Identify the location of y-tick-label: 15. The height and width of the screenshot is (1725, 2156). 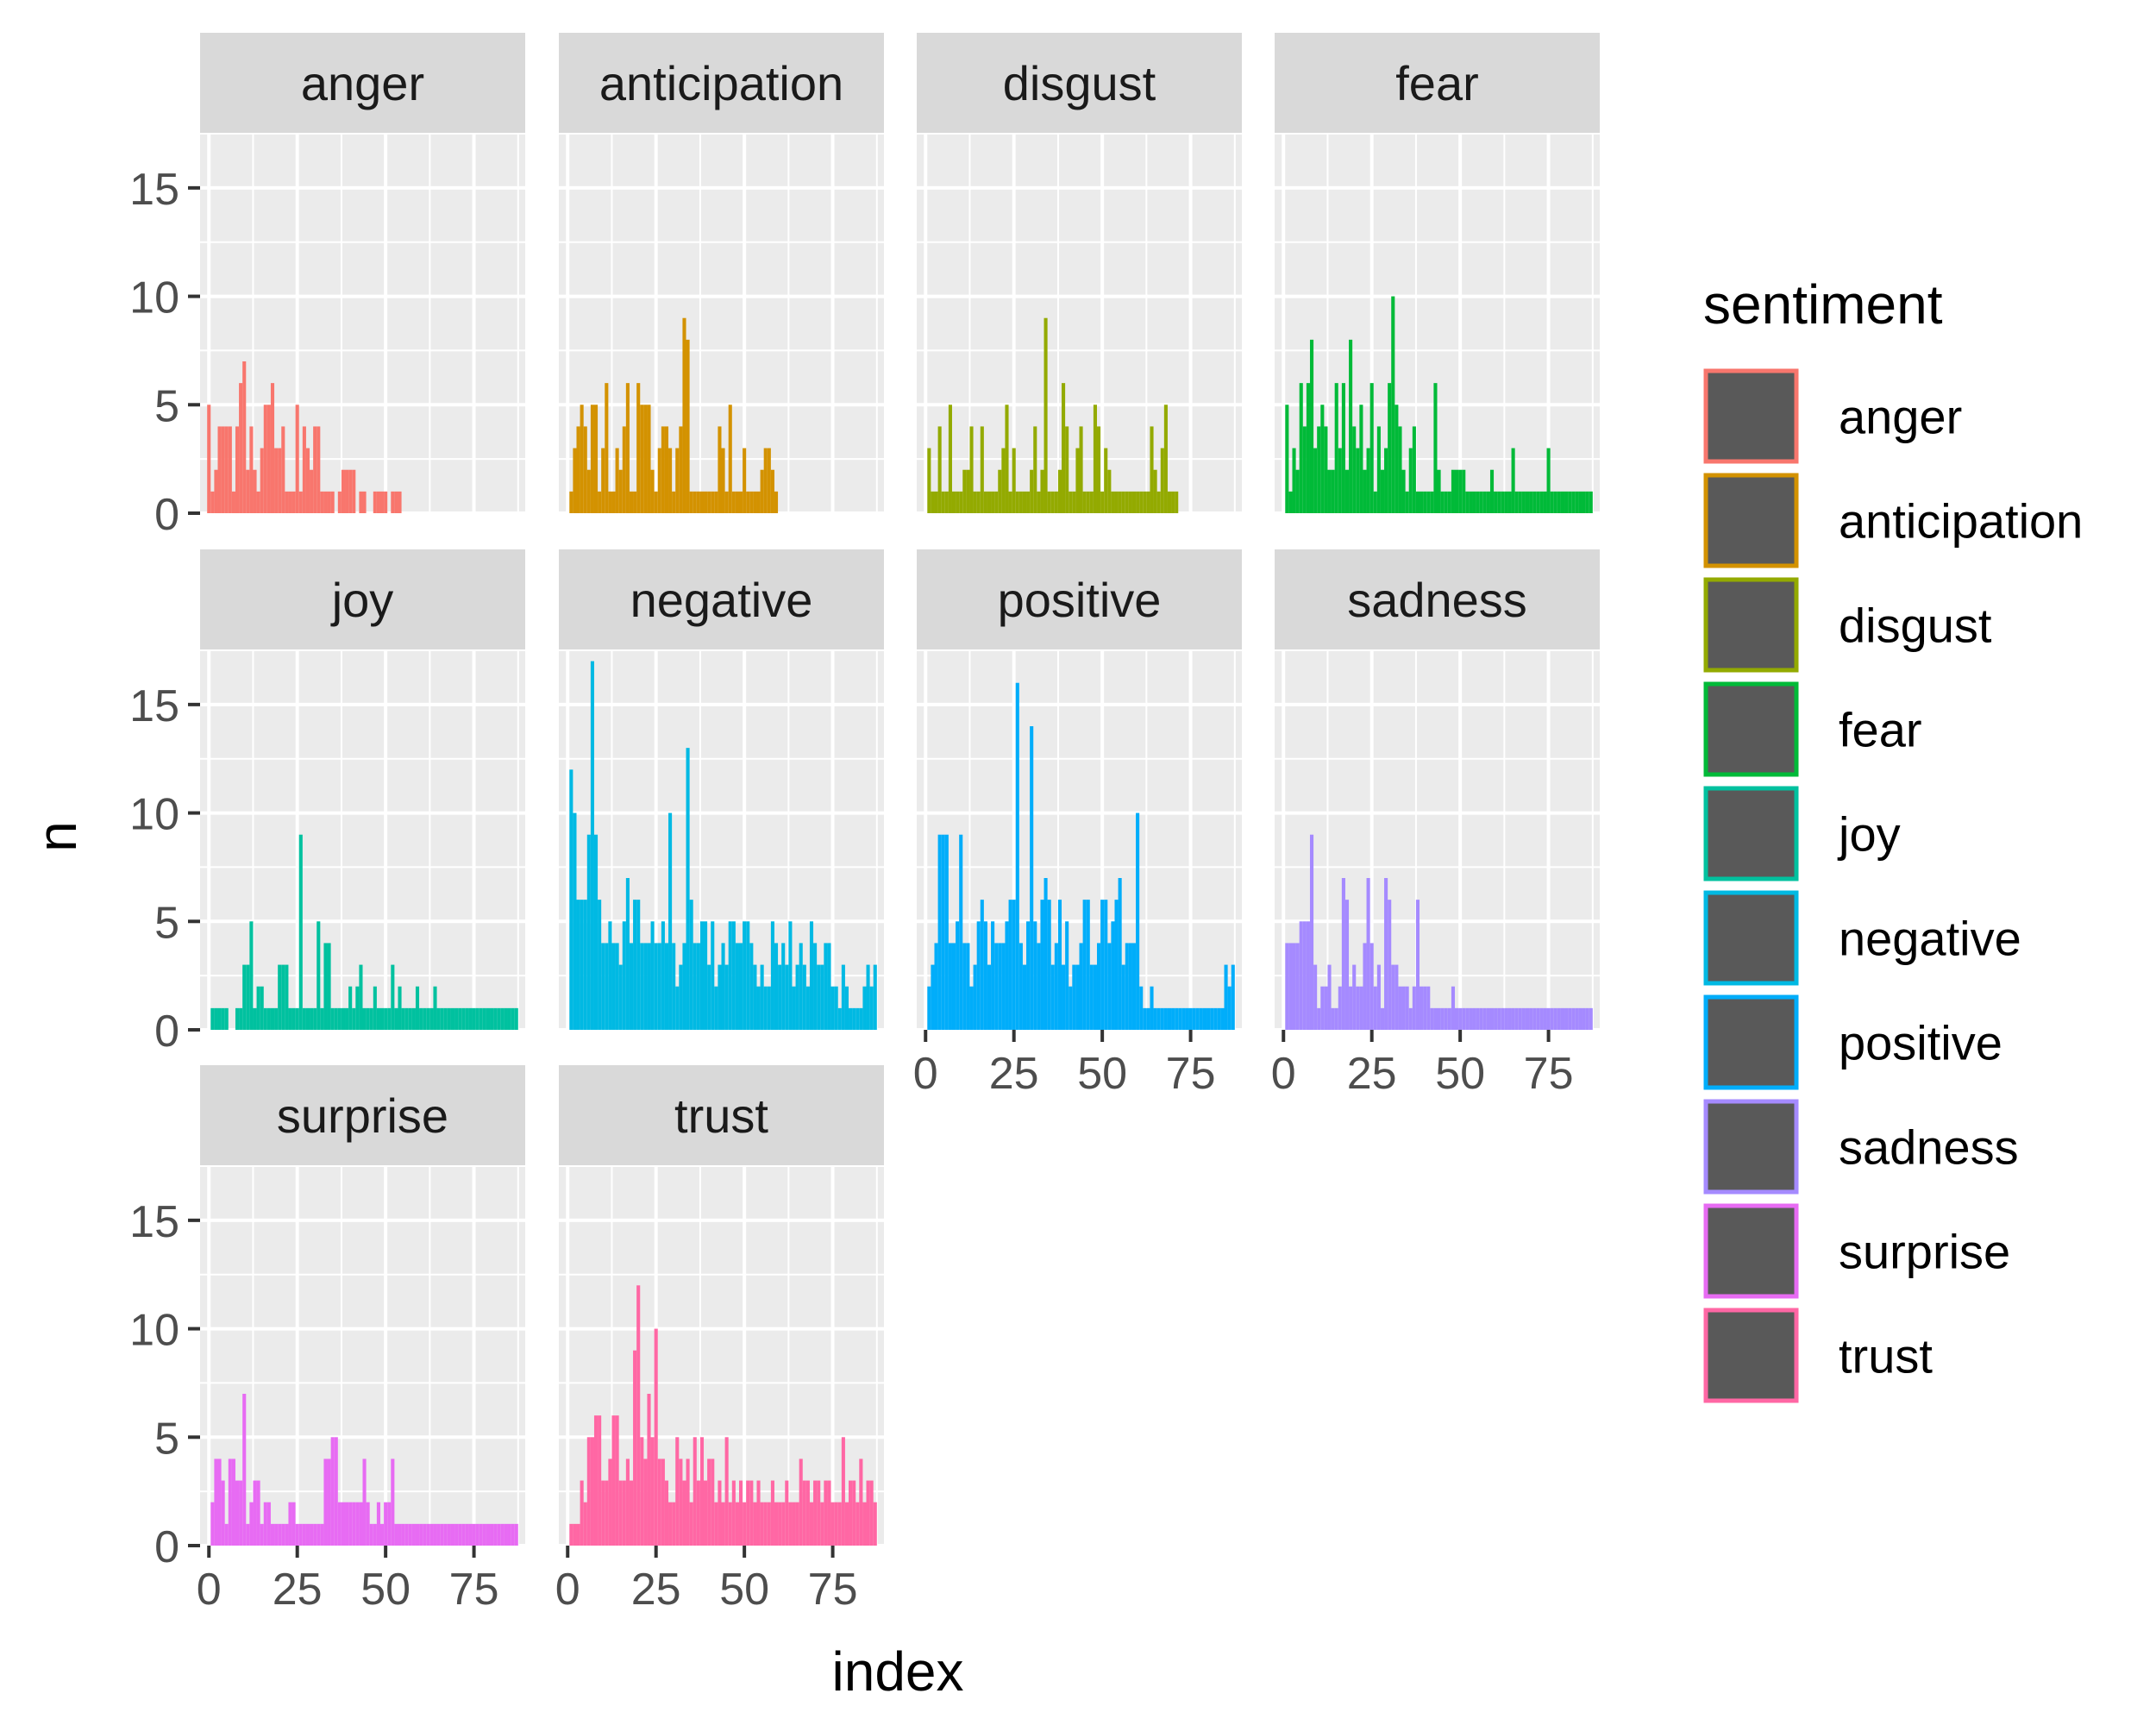
(154, 1222).